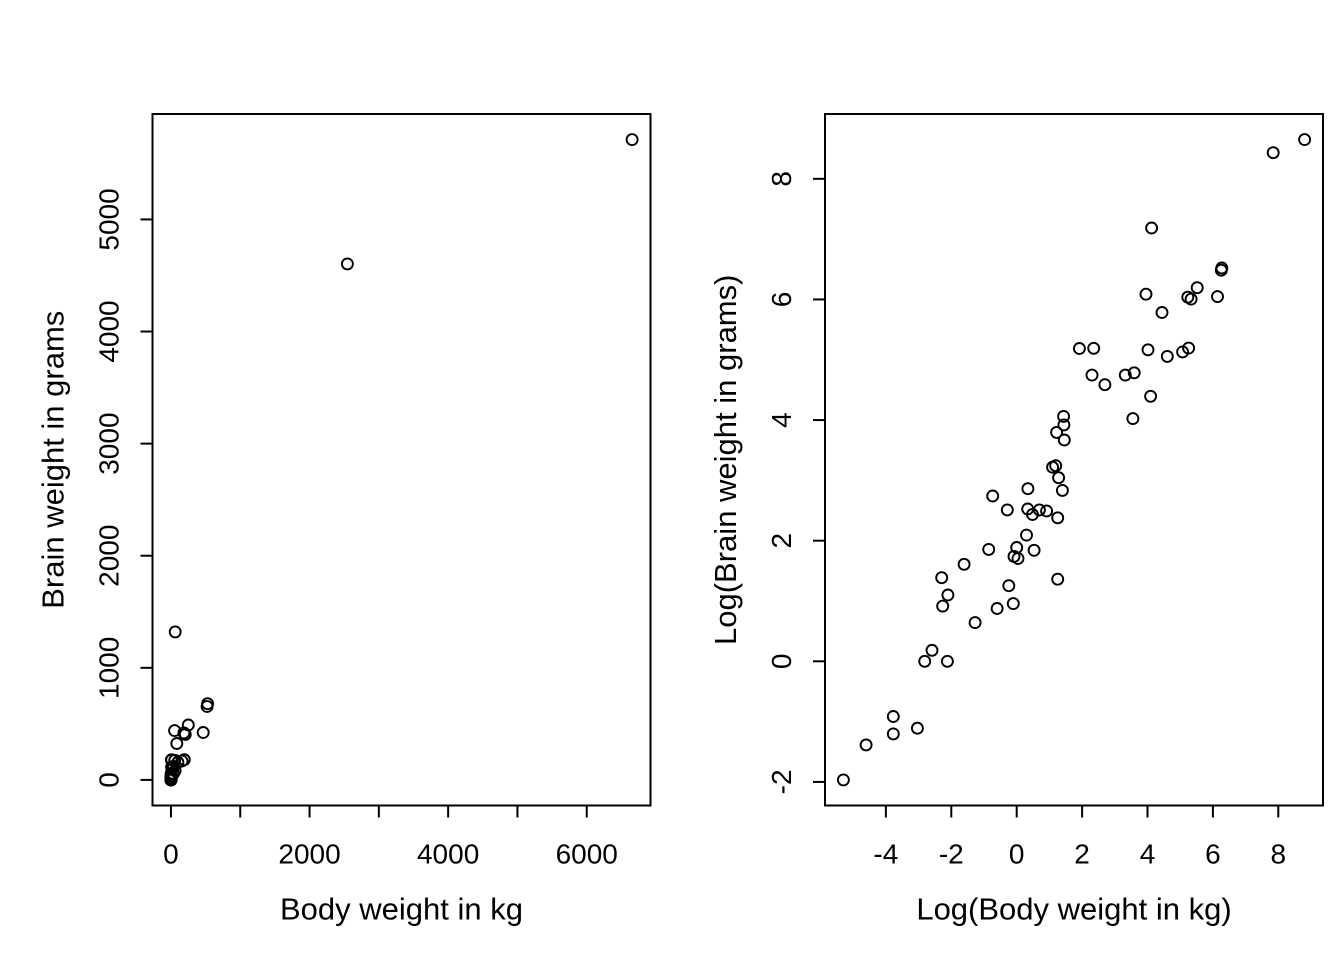 This screenshot has width=1344, height=960. What do you see at coordinates (885, 854) in the screenshot?
I see `x-tick-label: -4` at bounding box center [885, 854].